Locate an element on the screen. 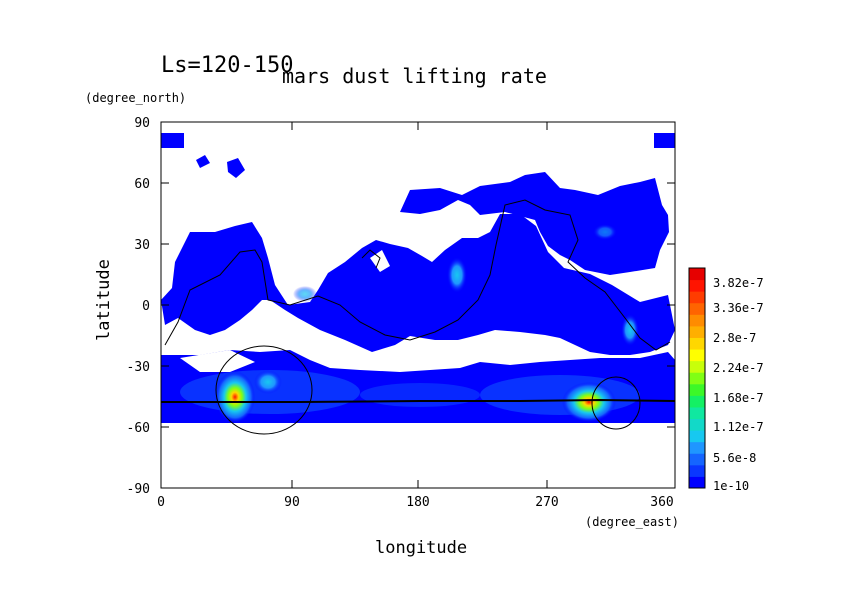 Image resolution: width=842 pixels, height=595 pixels. colorbar-label-0: 1e-10 is located at coordinates (731, 486).